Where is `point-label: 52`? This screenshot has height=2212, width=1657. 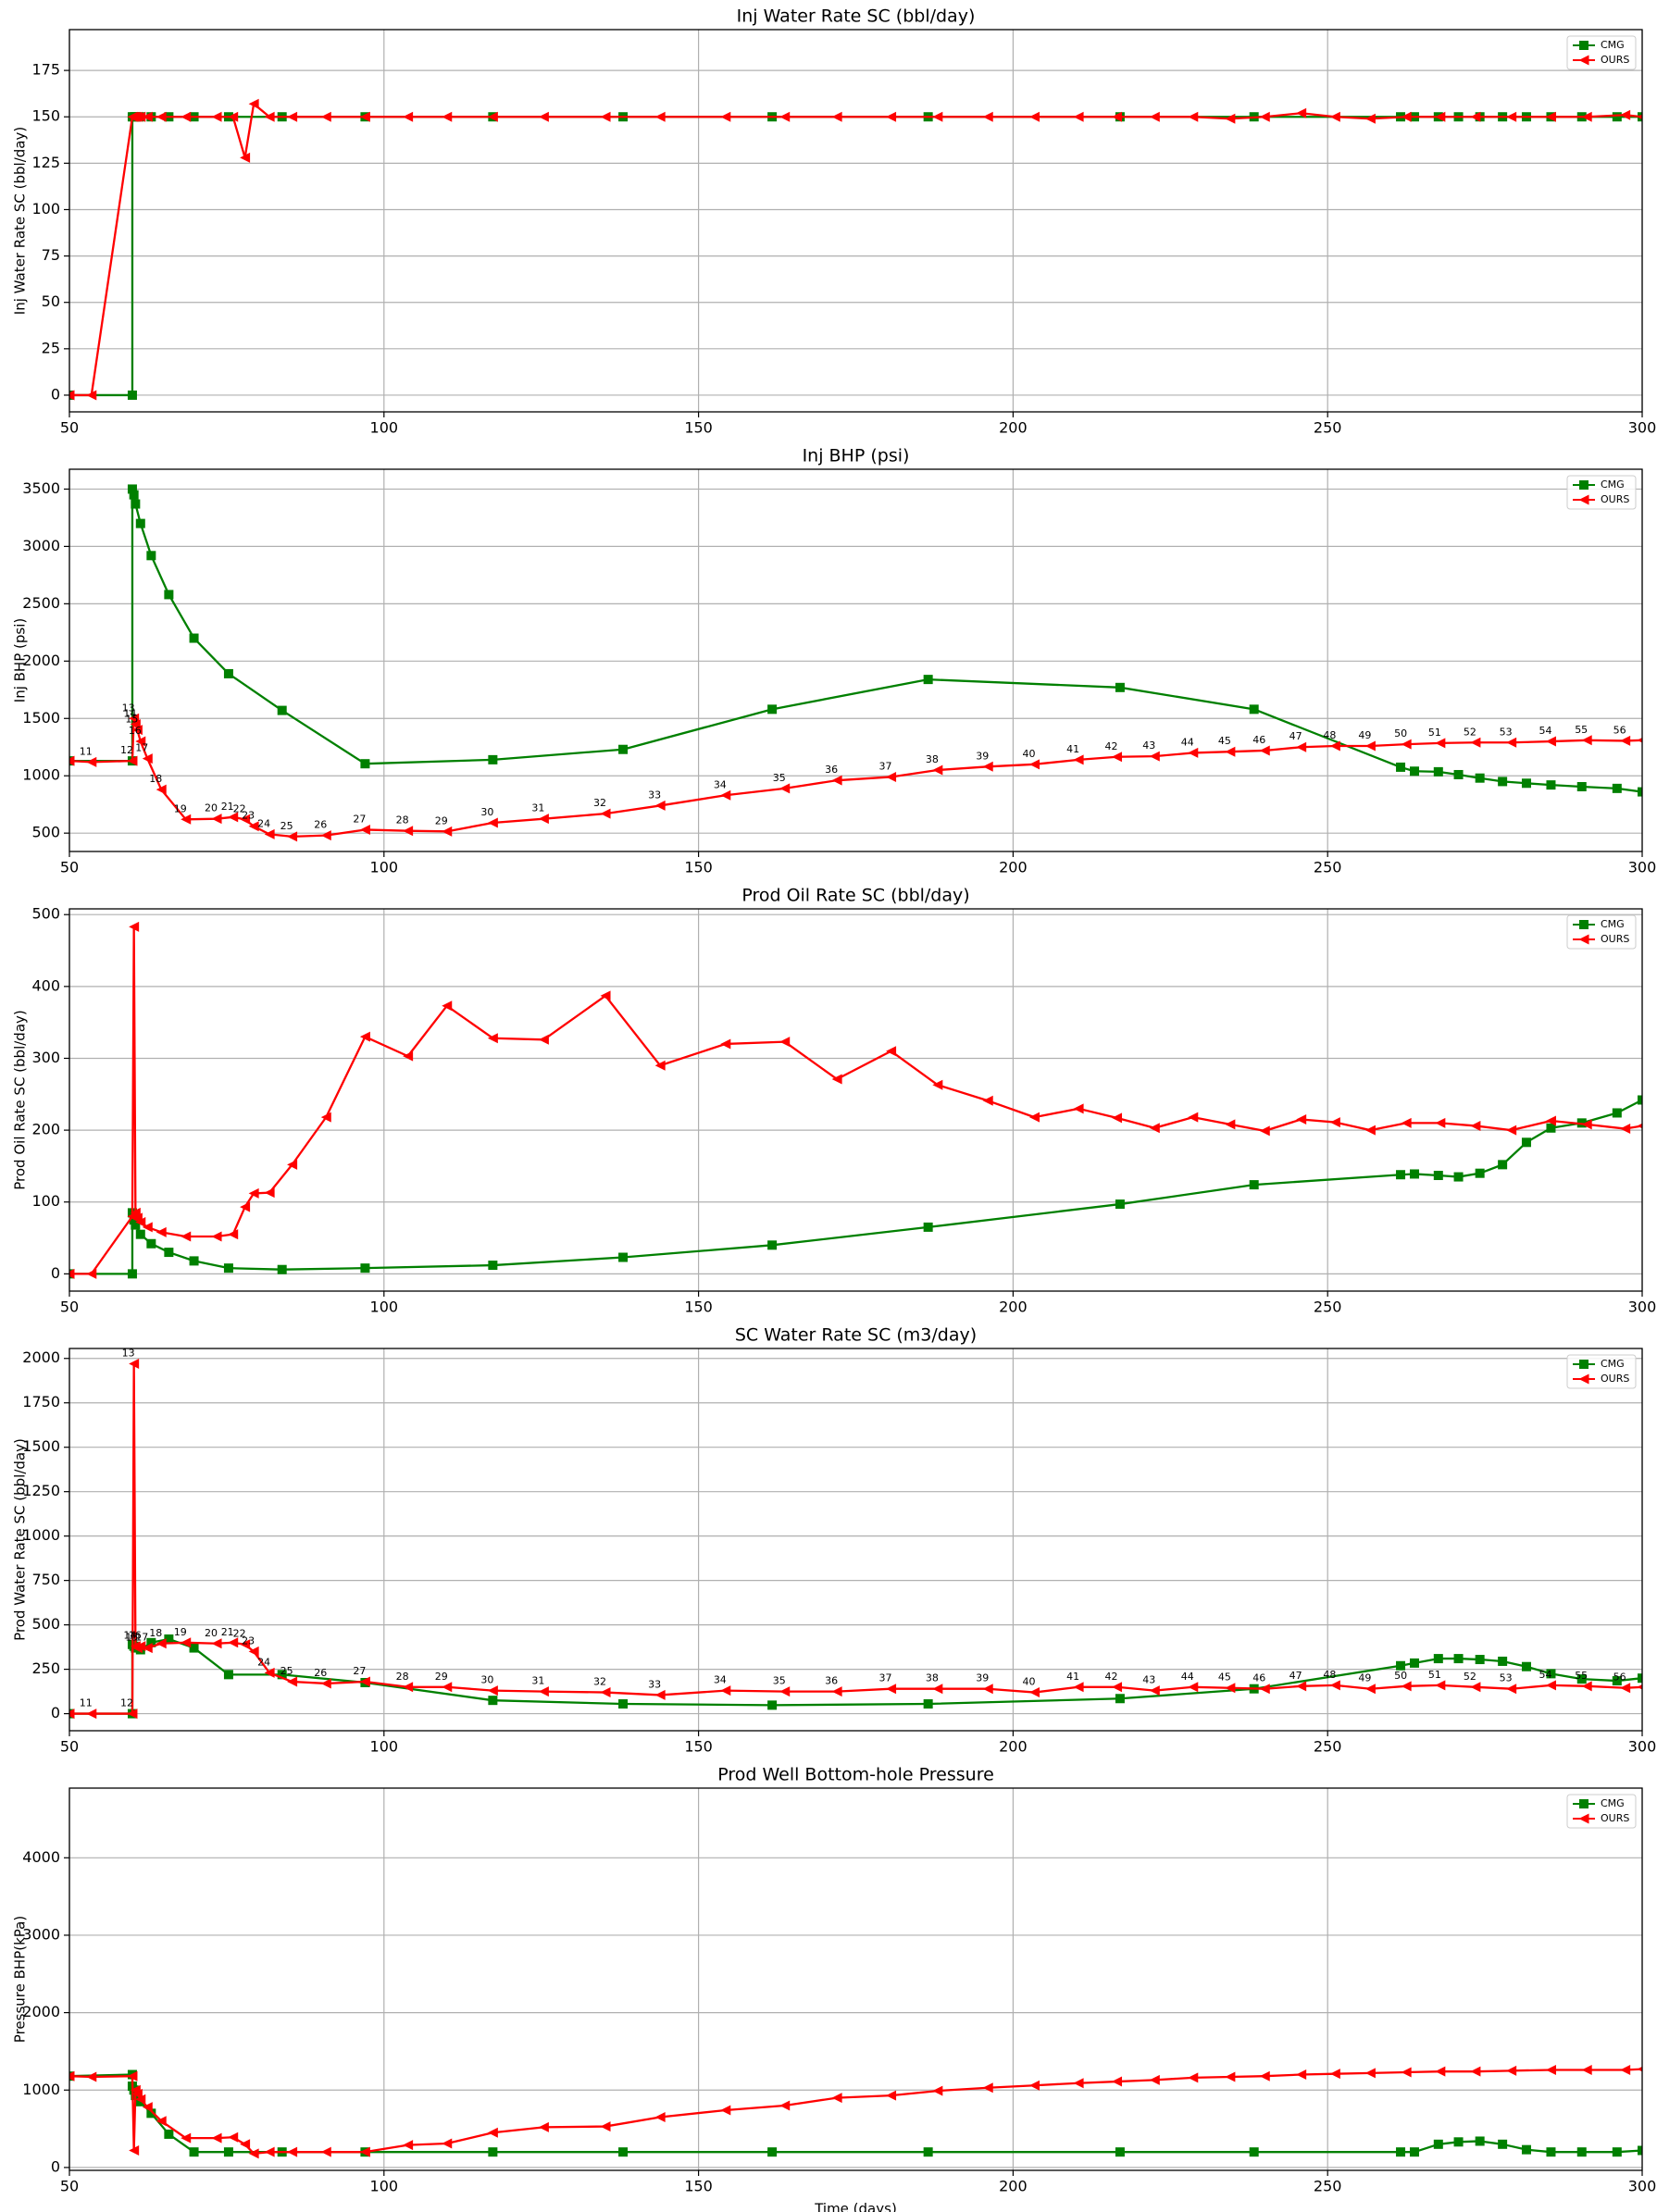 point-label: 52 is located at coordinates (1470, 1677).